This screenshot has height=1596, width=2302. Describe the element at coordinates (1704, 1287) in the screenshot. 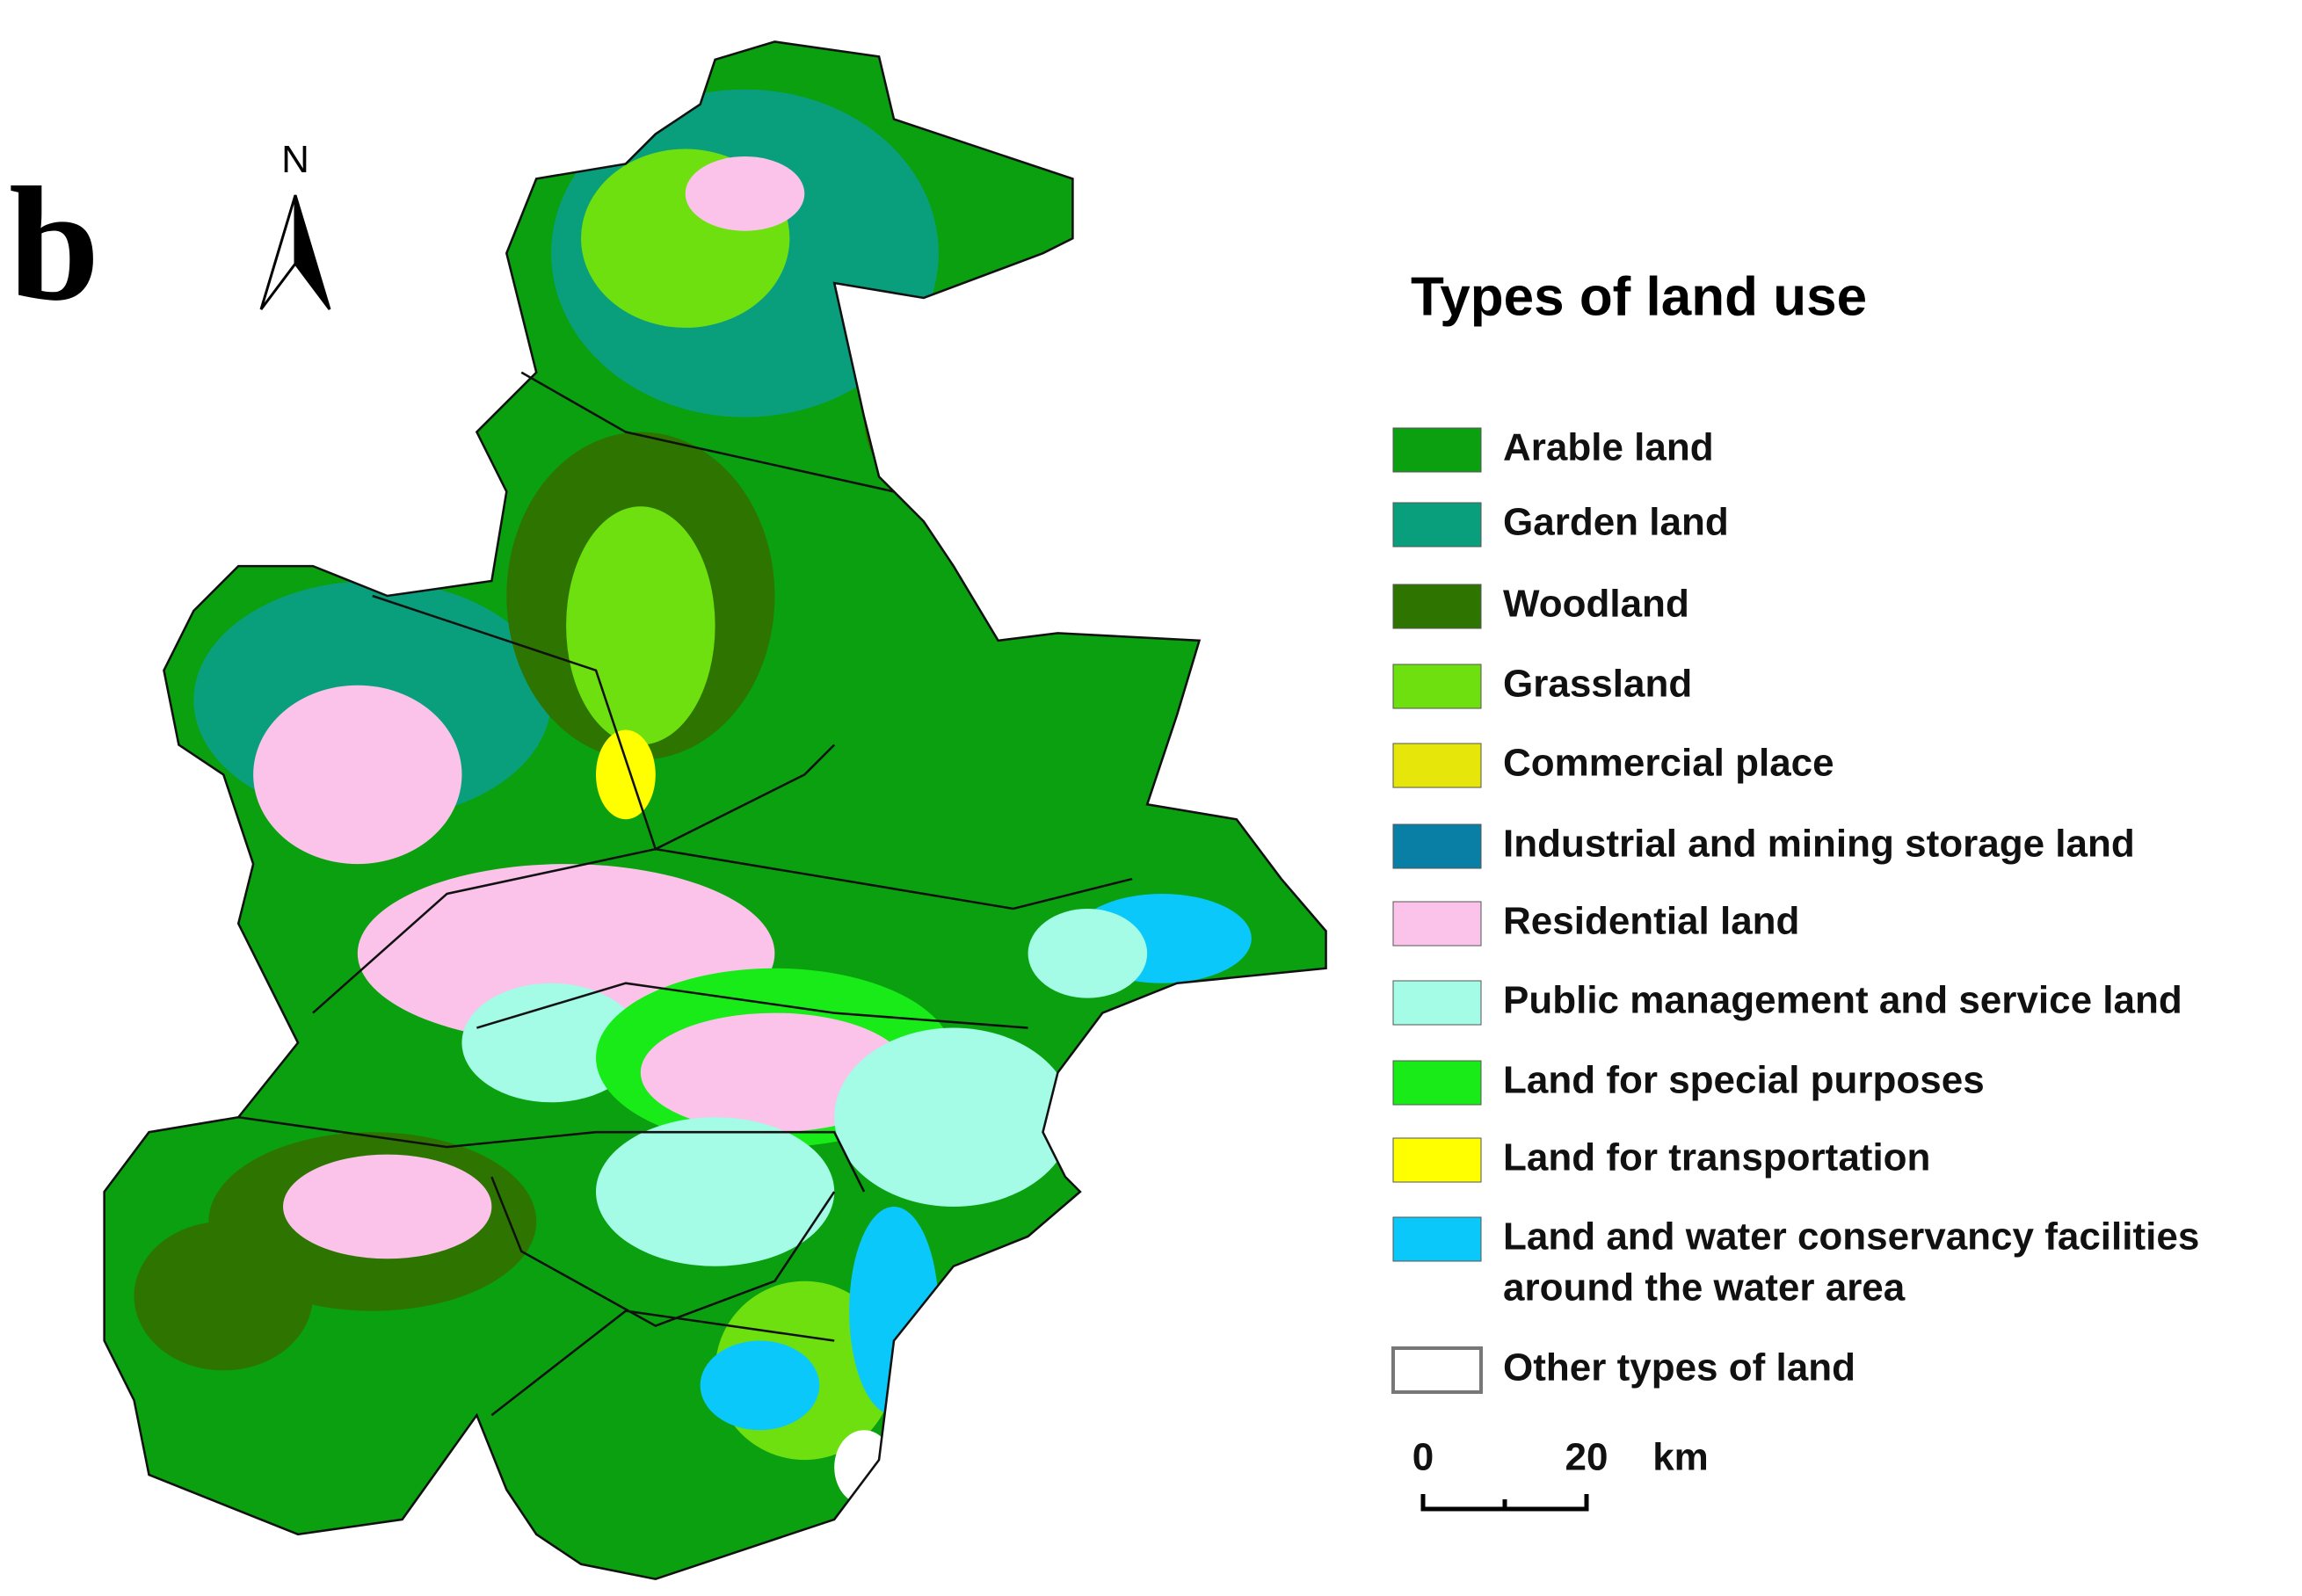

I see `legend-label: around the water area` at that location.